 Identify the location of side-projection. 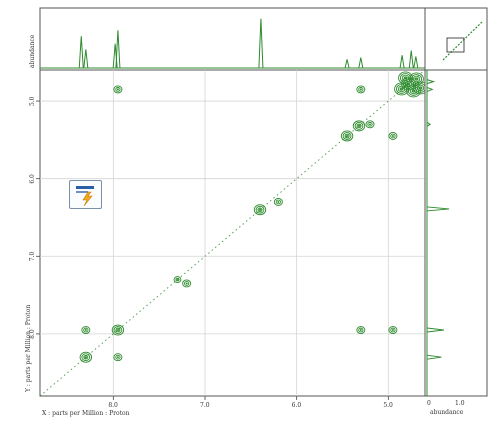
(438, 233).